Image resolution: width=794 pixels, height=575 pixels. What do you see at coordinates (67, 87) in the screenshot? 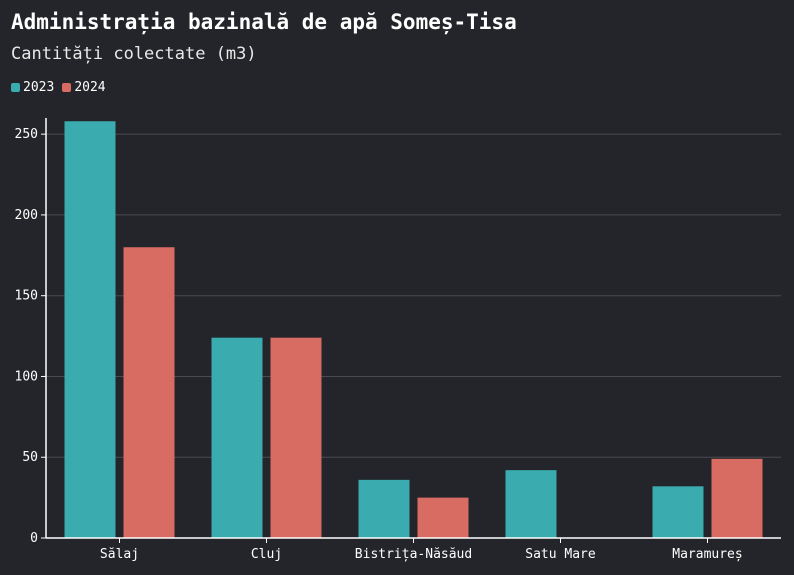
I see `legend-swatch-2024` at bounding box center [67, 87].